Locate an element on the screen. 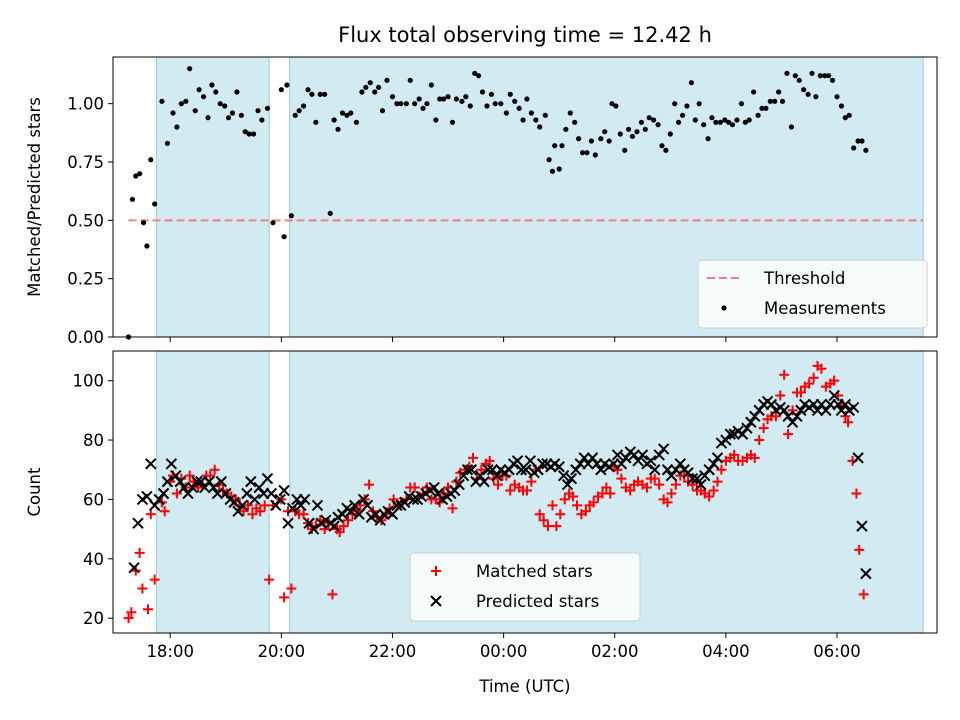 The image size is (960, 720). legend-label: Measurements is located at coordinates (825, 308).